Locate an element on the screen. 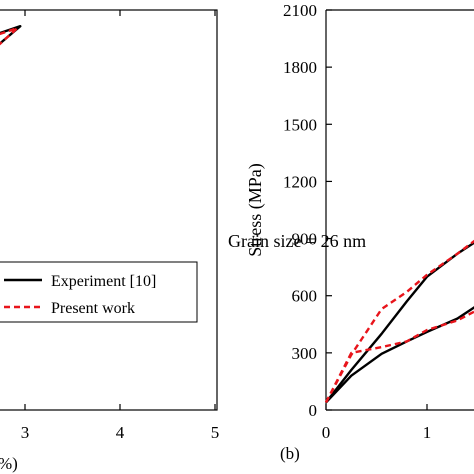  left-x-tick-label: 3 is located at coordinates (25, 432).